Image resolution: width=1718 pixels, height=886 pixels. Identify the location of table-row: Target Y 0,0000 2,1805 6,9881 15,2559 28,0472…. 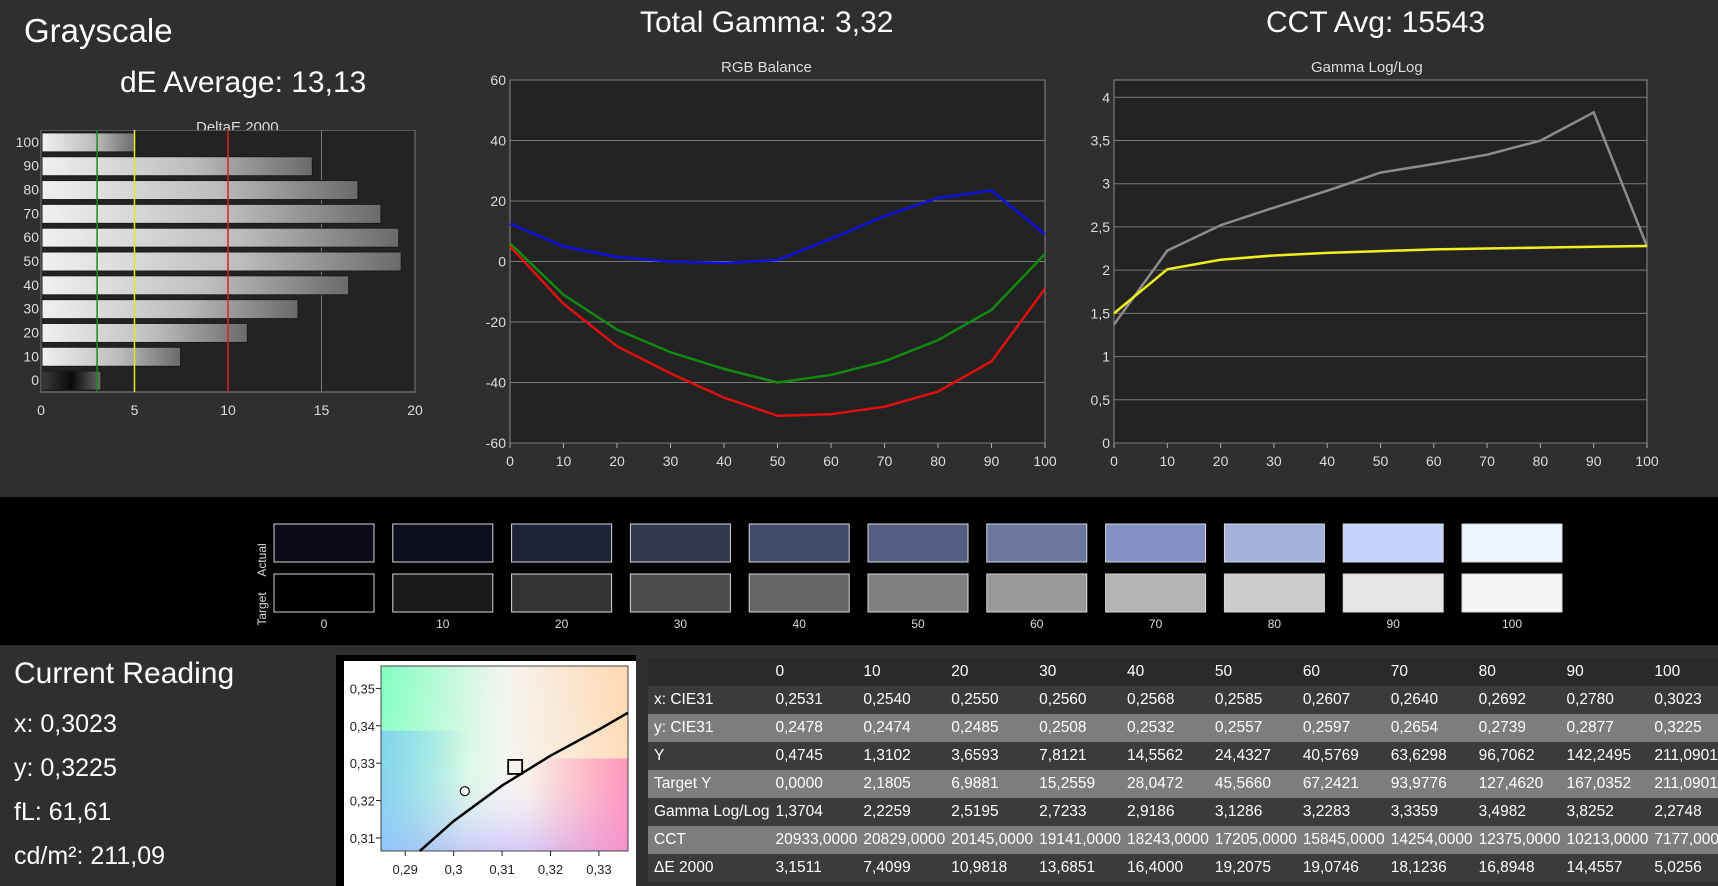
(1183, 784).